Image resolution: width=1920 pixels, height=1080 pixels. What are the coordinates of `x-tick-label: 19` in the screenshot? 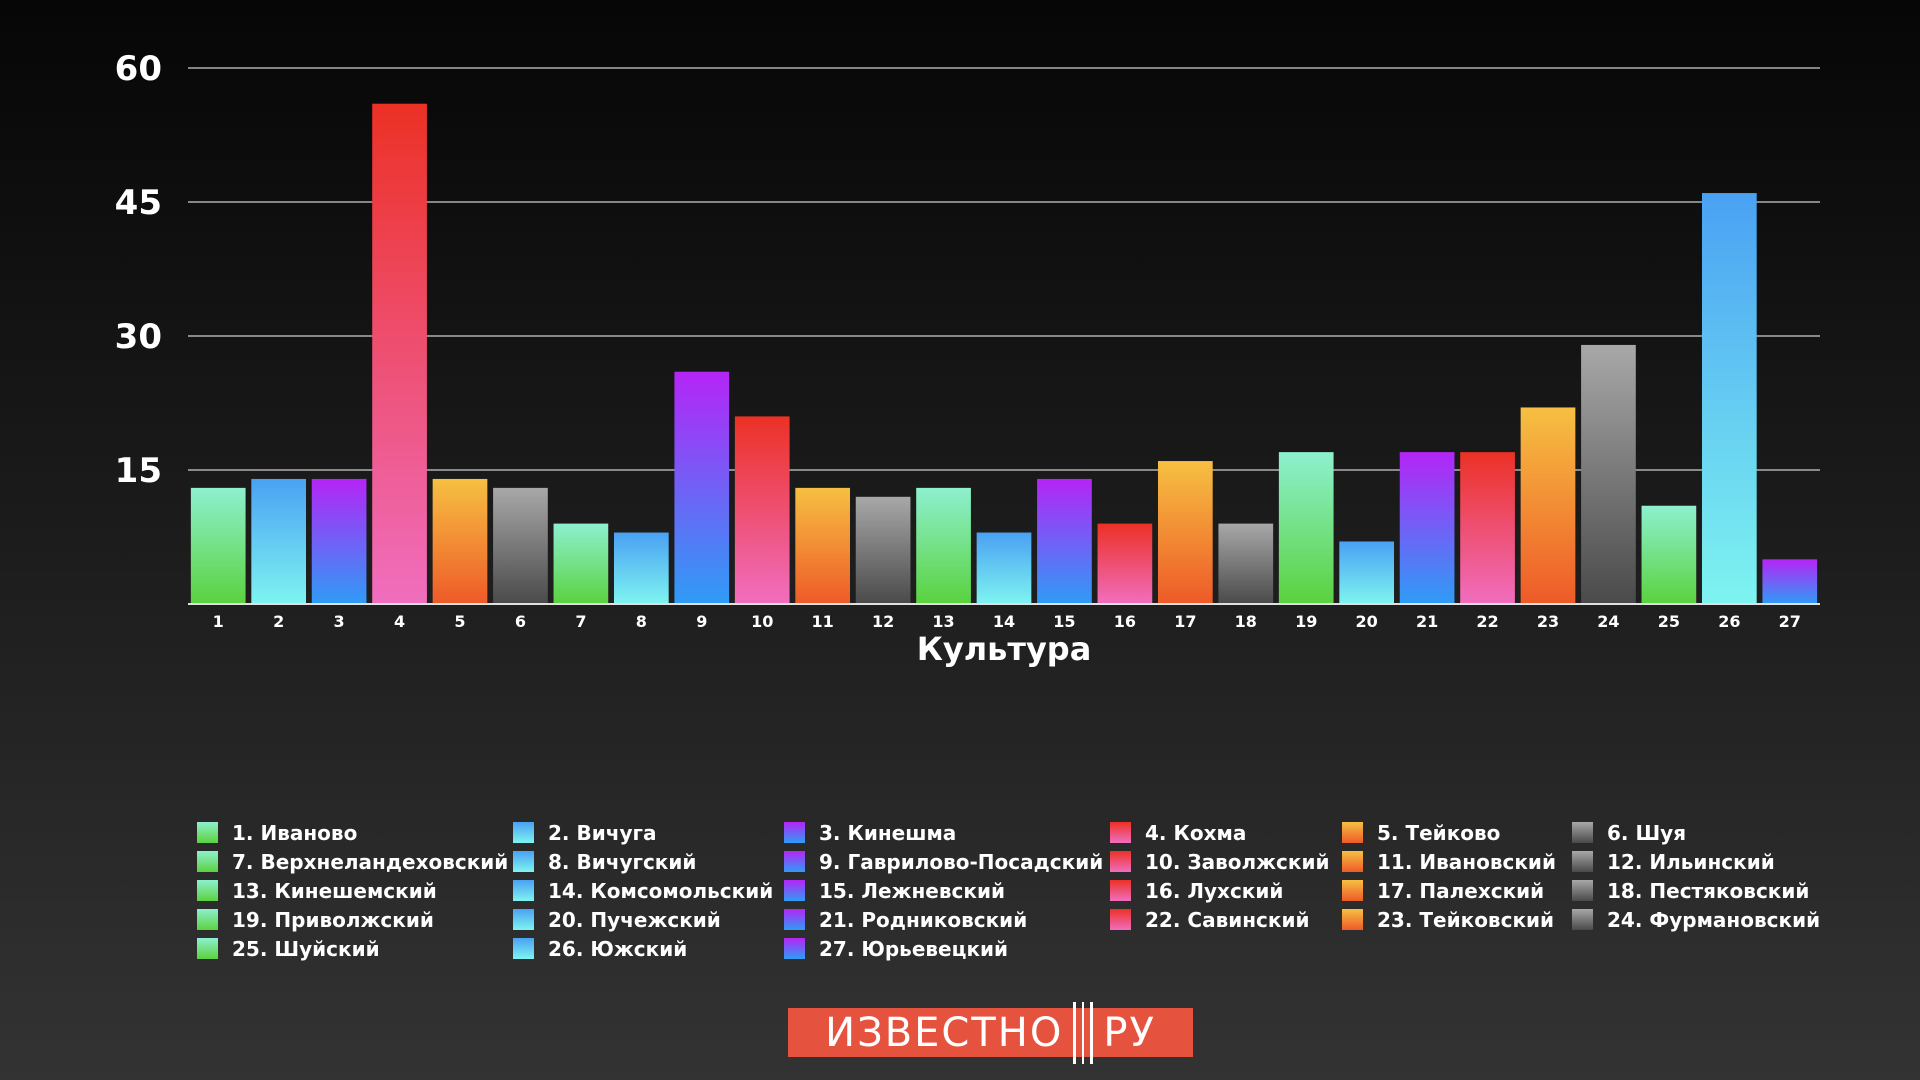 It's located at (1306, 621).